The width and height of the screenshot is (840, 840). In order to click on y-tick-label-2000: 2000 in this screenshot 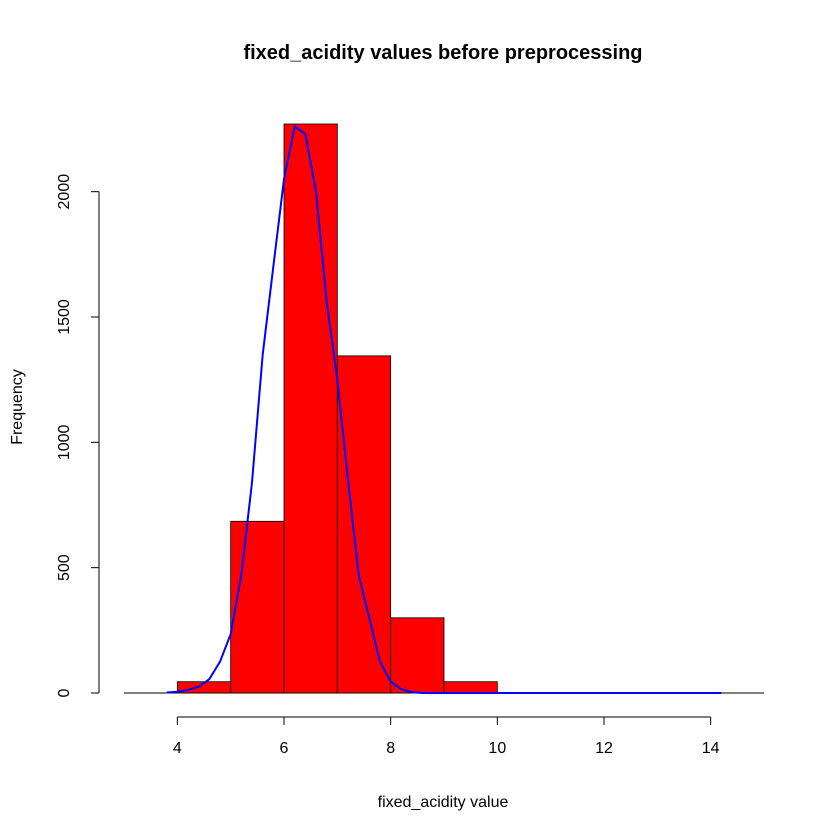, I will do `click(64, 192)`.